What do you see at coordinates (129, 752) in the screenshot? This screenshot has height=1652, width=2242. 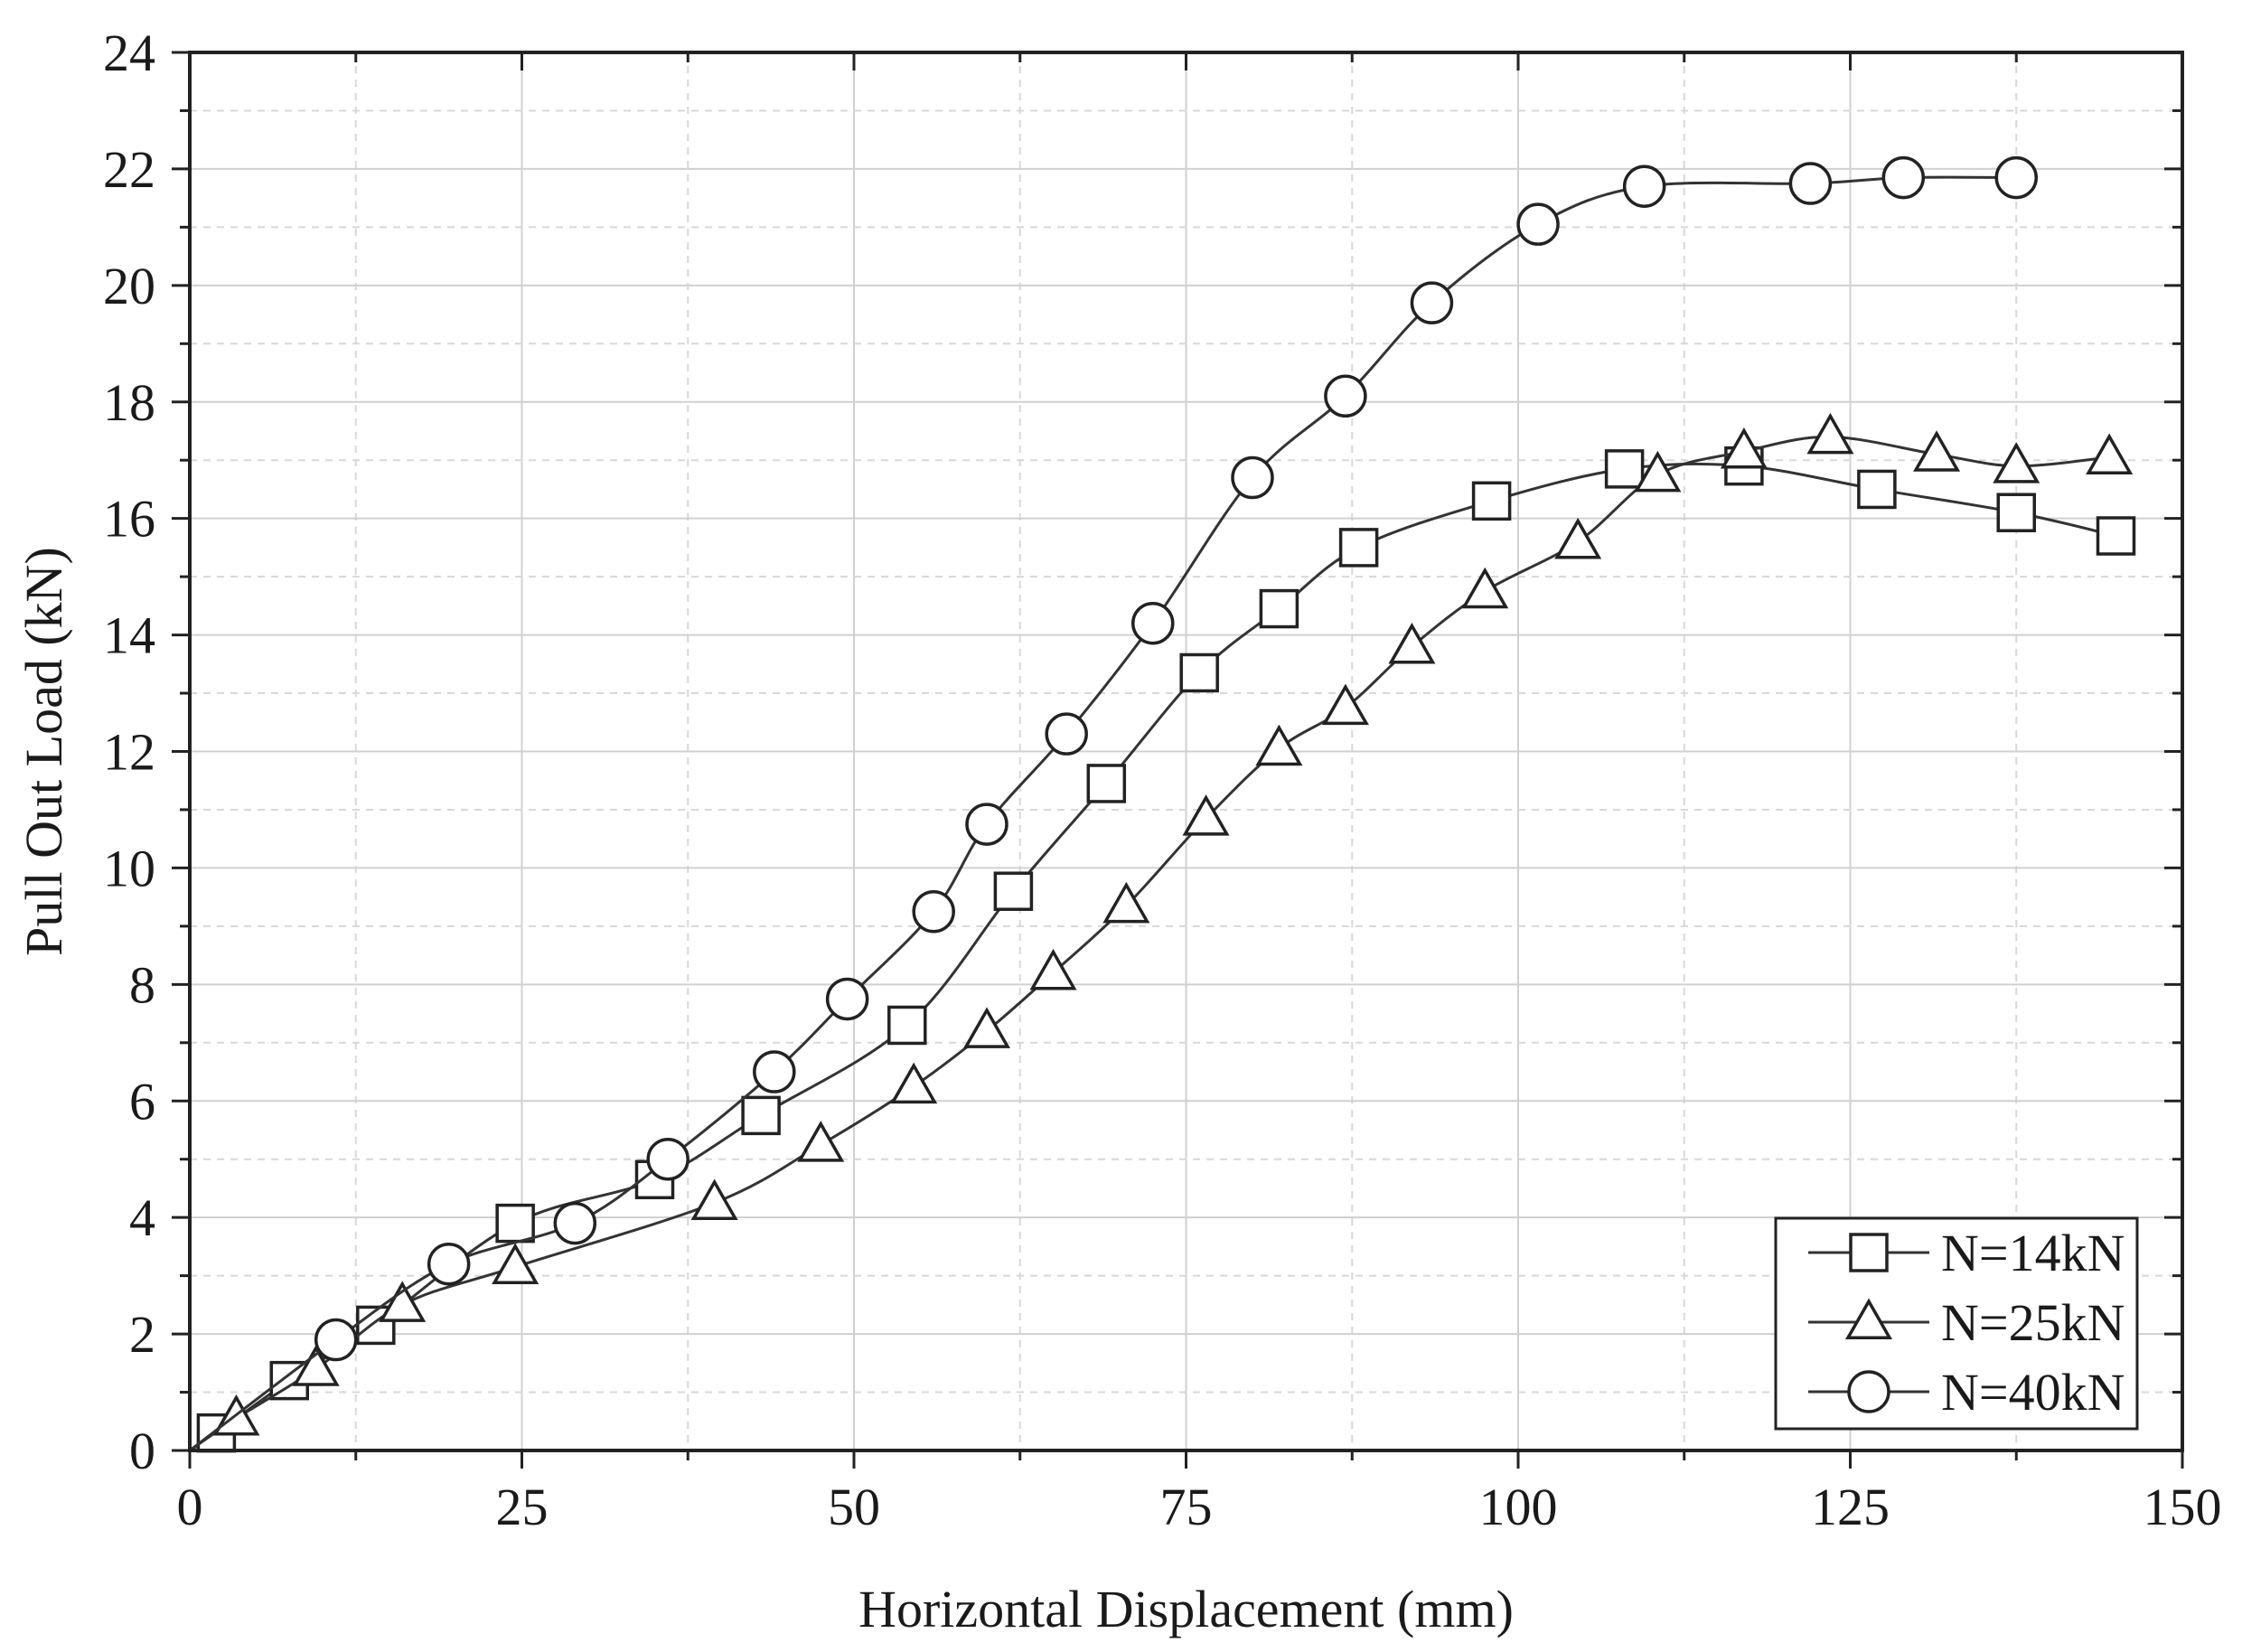 I see `y-tick-label: 12` at bounding box center [129, 752].